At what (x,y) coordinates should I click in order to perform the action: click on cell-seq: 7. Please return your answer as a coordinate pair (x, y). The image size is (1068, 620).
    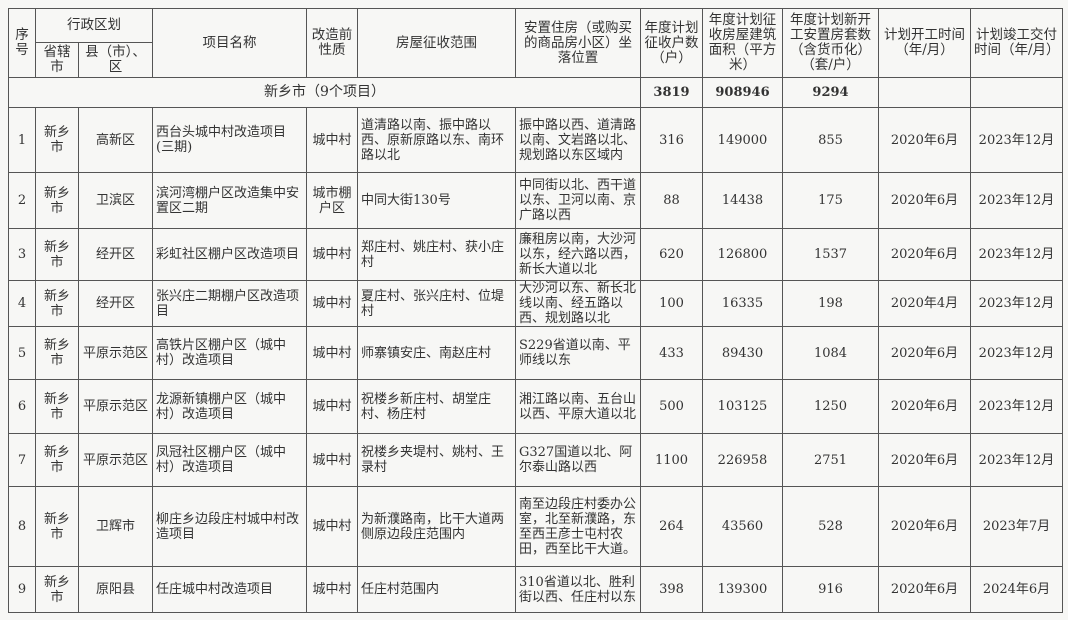
    Looking at the image, I should click on (22, 460).